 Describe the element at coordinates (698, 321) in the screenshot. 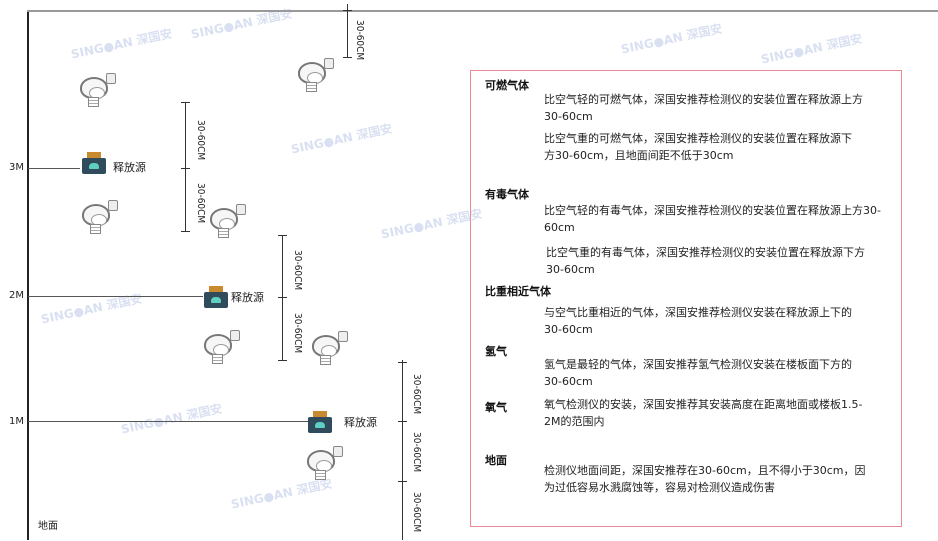

I see `text-similar: 与空气比重相近的气体，深国安推荐检测仪安装在释放源上下的30-60cm` at that location.